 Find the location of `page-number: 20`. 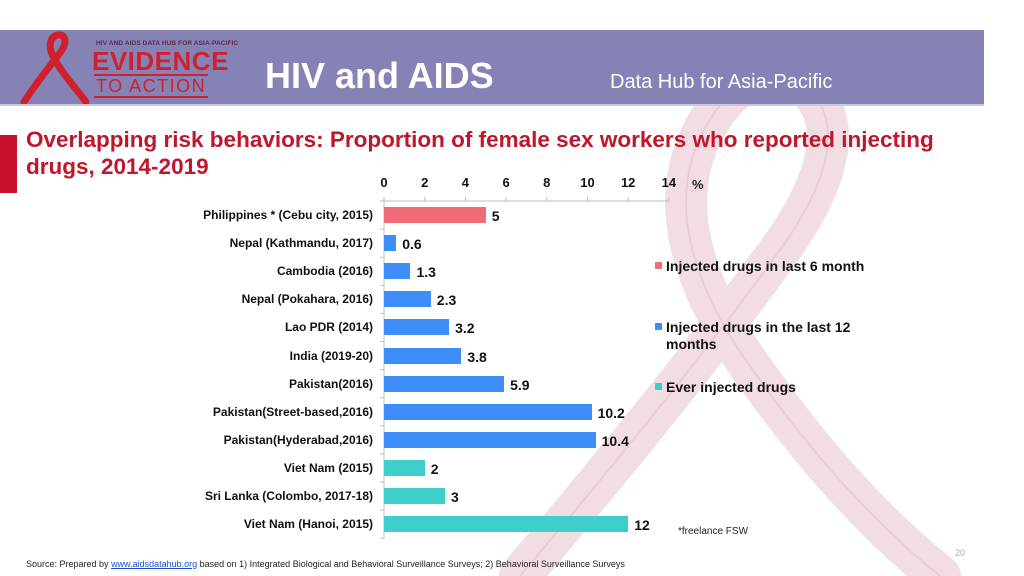

page-number: 20 is located at coordinates (960, 553).